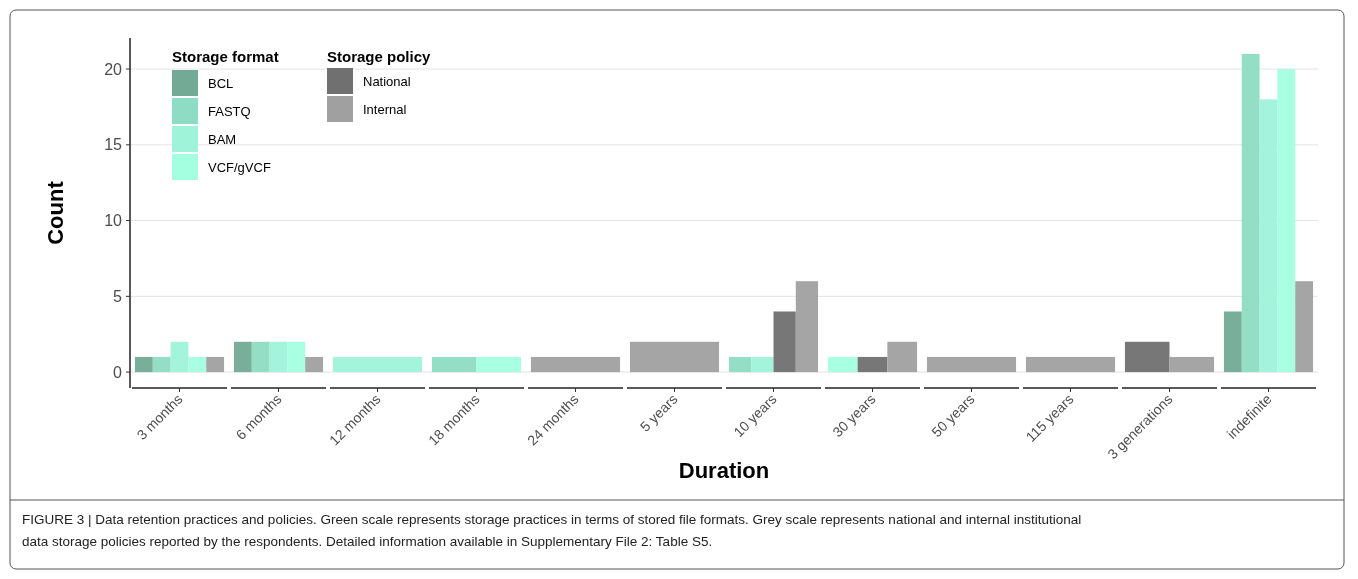  Describe the element at coordinates (113, 221) in the screenshot. I see `y-tick-label: 10` at that location.